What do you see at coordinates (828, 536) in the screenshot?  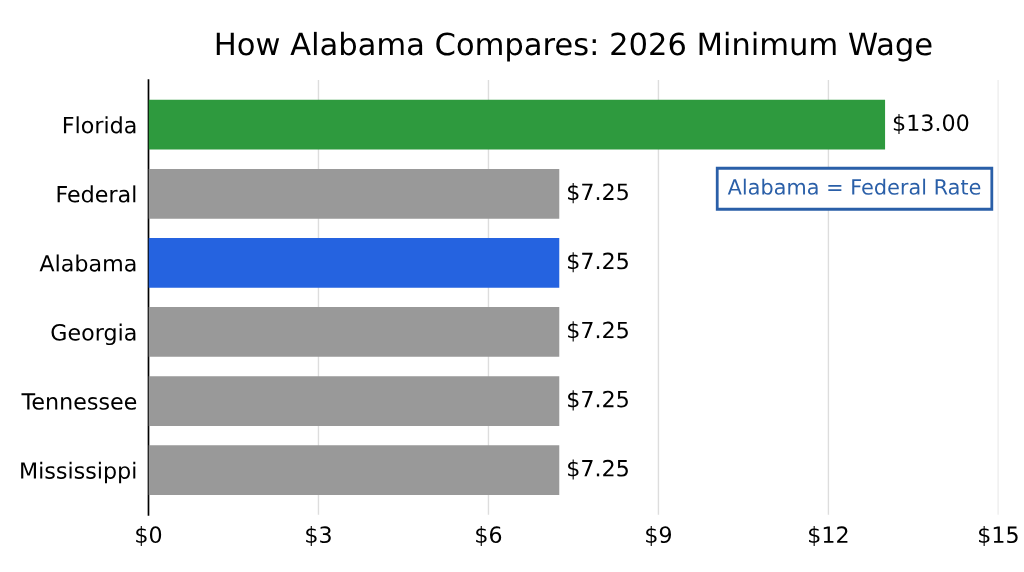 I see `x-tick-label: $12` at bounding box center [828, 536].